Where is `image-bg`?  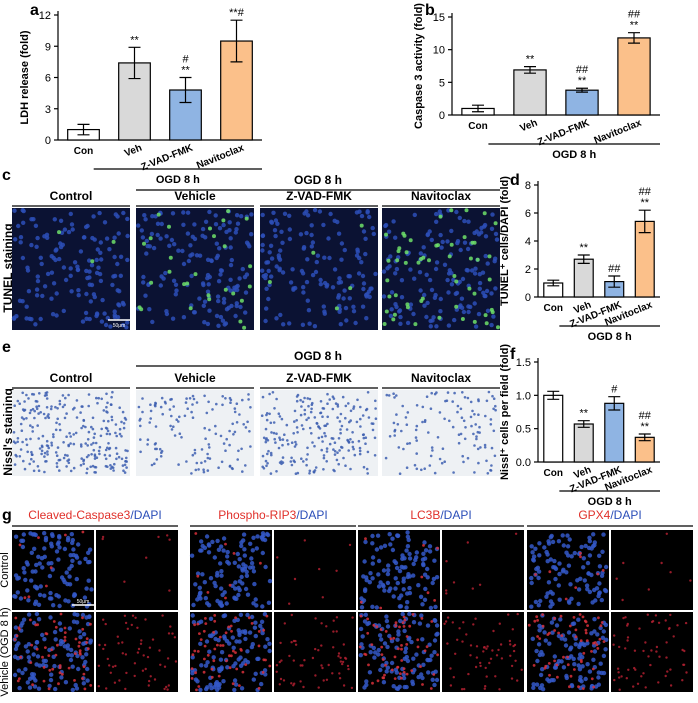
image-bg is located at coordinates (652, 652).